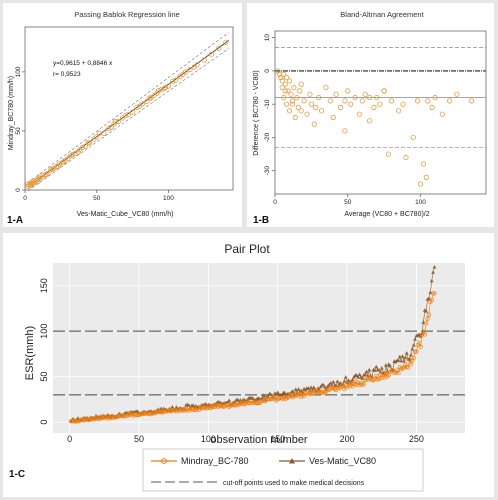 Image resolution: width=498 pixels, height=500 pixels. What do you see at coordinates (97, 198) in the screenshot?
I see `chart-1a-xtick-label: 50` at bounding box center [97, 198].